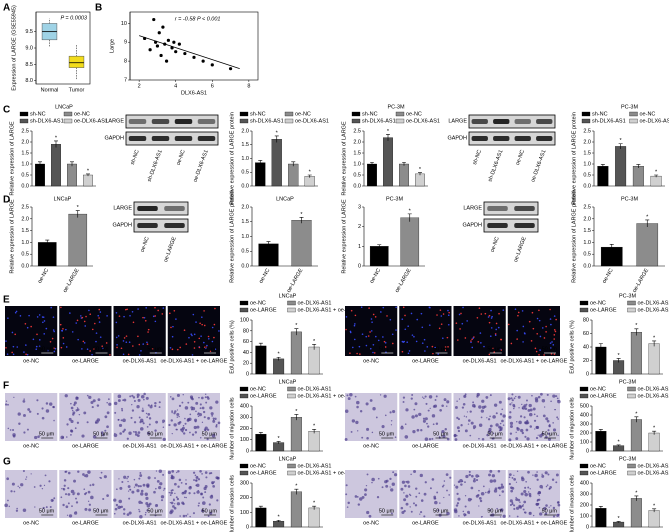 The image size is (669, 532). What do you see at coordinates (244, 498) in the screenshot?
I see `y-tick-label: 200` at bounding box center [244, 498].